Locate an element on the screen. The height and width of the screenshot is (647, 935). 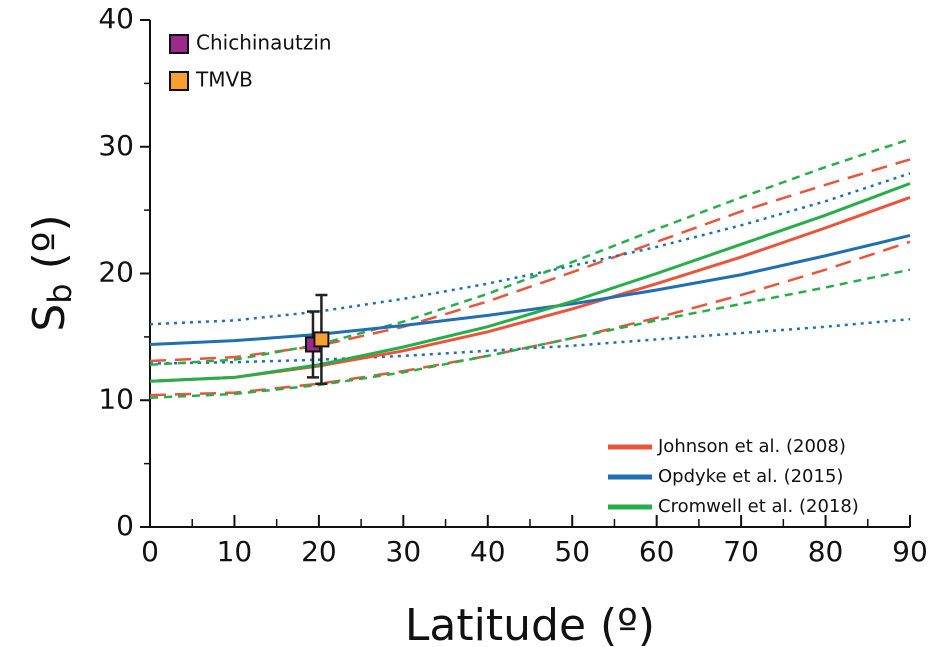
point is located at coordinates (321, 339).